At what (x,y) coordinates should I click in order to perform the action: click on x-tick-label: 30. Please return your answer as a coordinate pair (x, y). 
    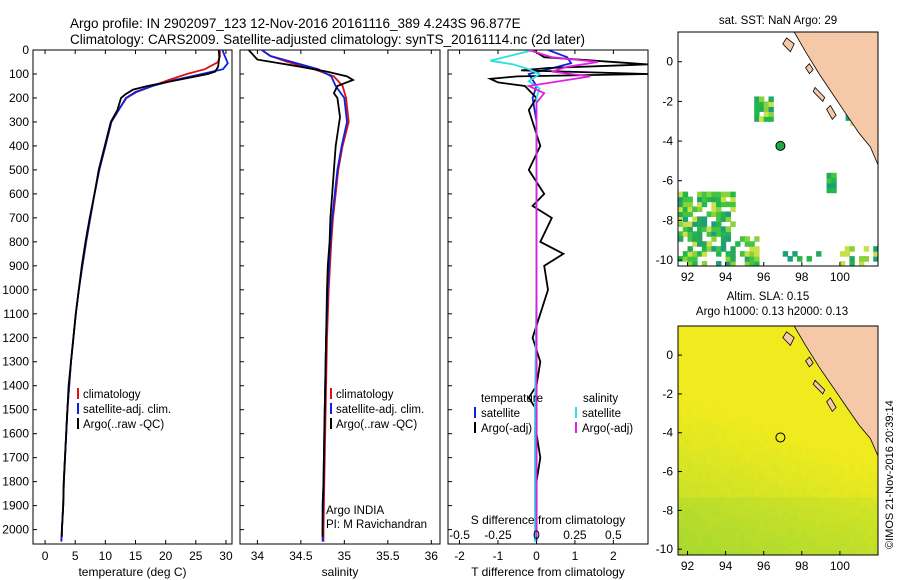
    Looking at the image, I should click on (226, 556).